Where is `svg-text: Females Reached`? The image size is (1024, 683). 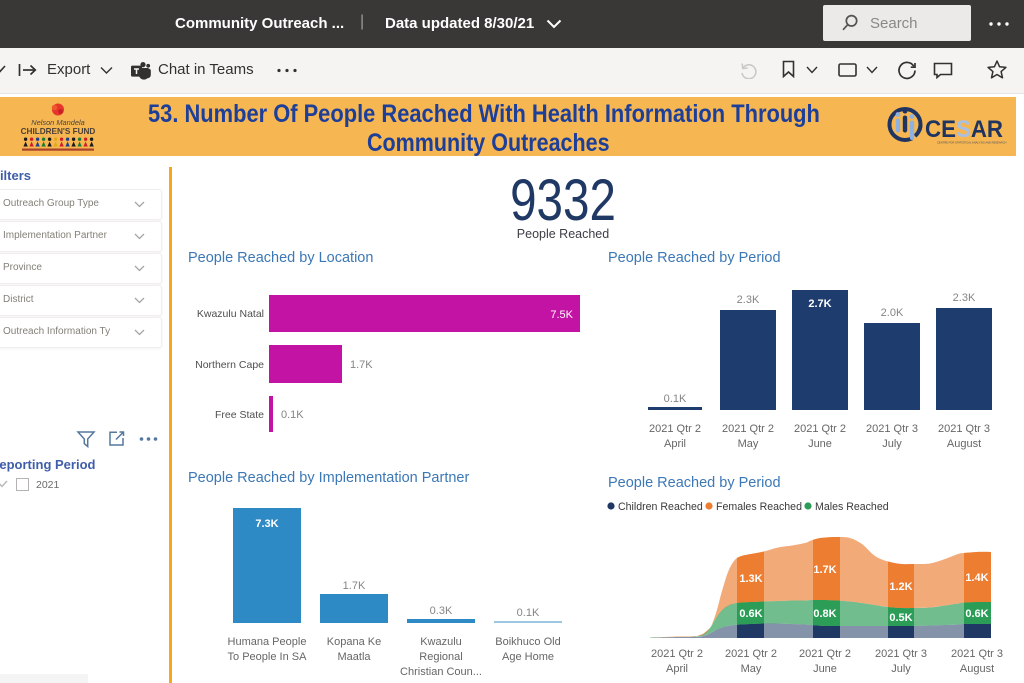
svg-text: Females Reached is located at coordinates (759, 507).